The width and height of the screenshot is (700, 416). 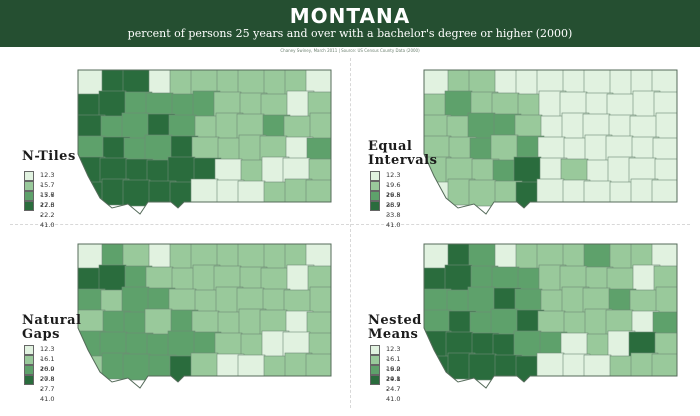 I want to click on legend-label: 27.8 - 41.0, so click(x=47, y=389).